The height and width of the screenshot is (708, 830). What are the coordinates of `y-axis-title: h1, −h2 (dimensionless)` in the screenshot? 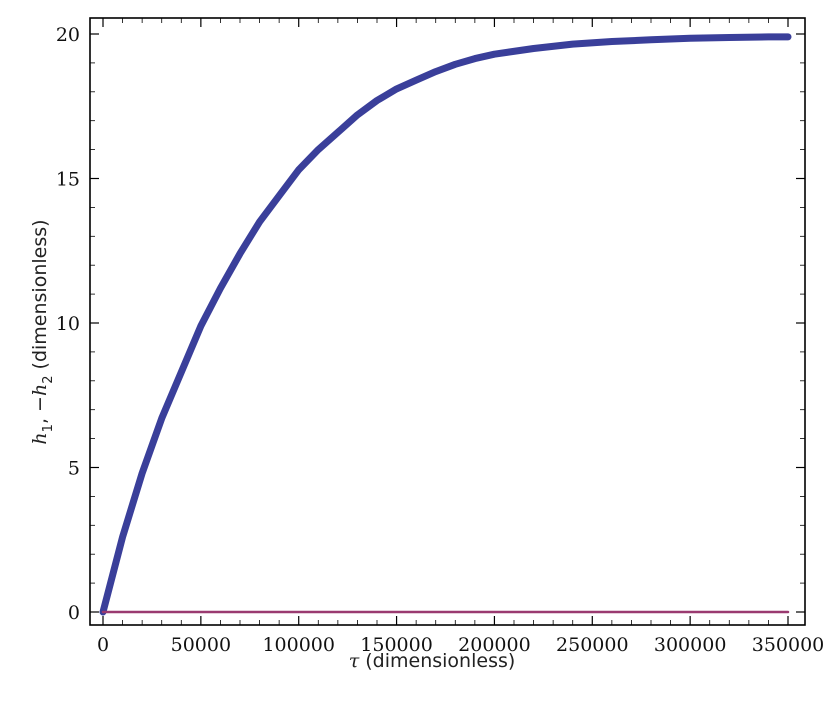 It's located at (42, 331).